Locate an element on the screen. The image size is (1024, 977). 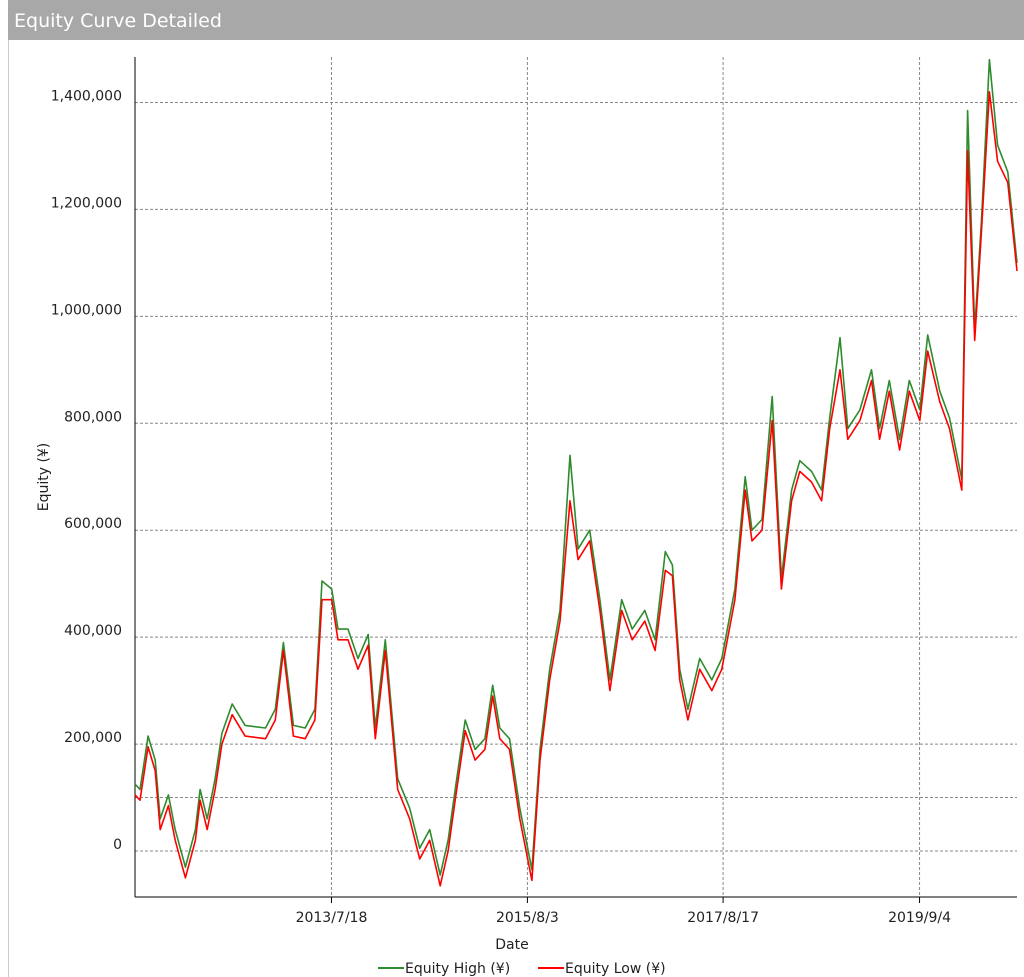
x-tick-label: 2017/8/17 is located at coordinates (723, 918).